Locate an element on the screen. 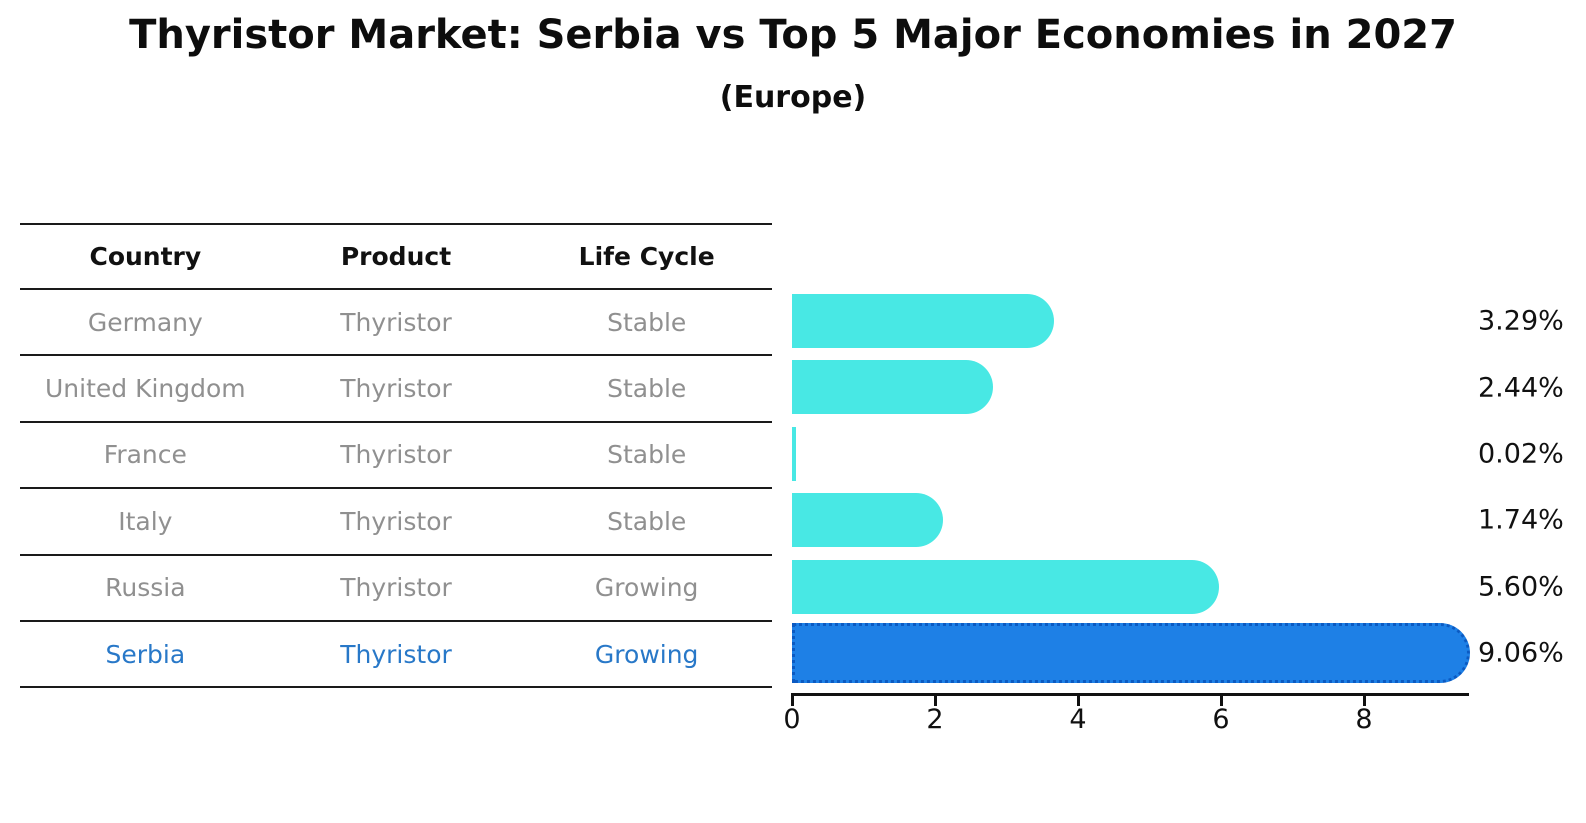  column-header-country: Country is located at coordinates (145, 256).